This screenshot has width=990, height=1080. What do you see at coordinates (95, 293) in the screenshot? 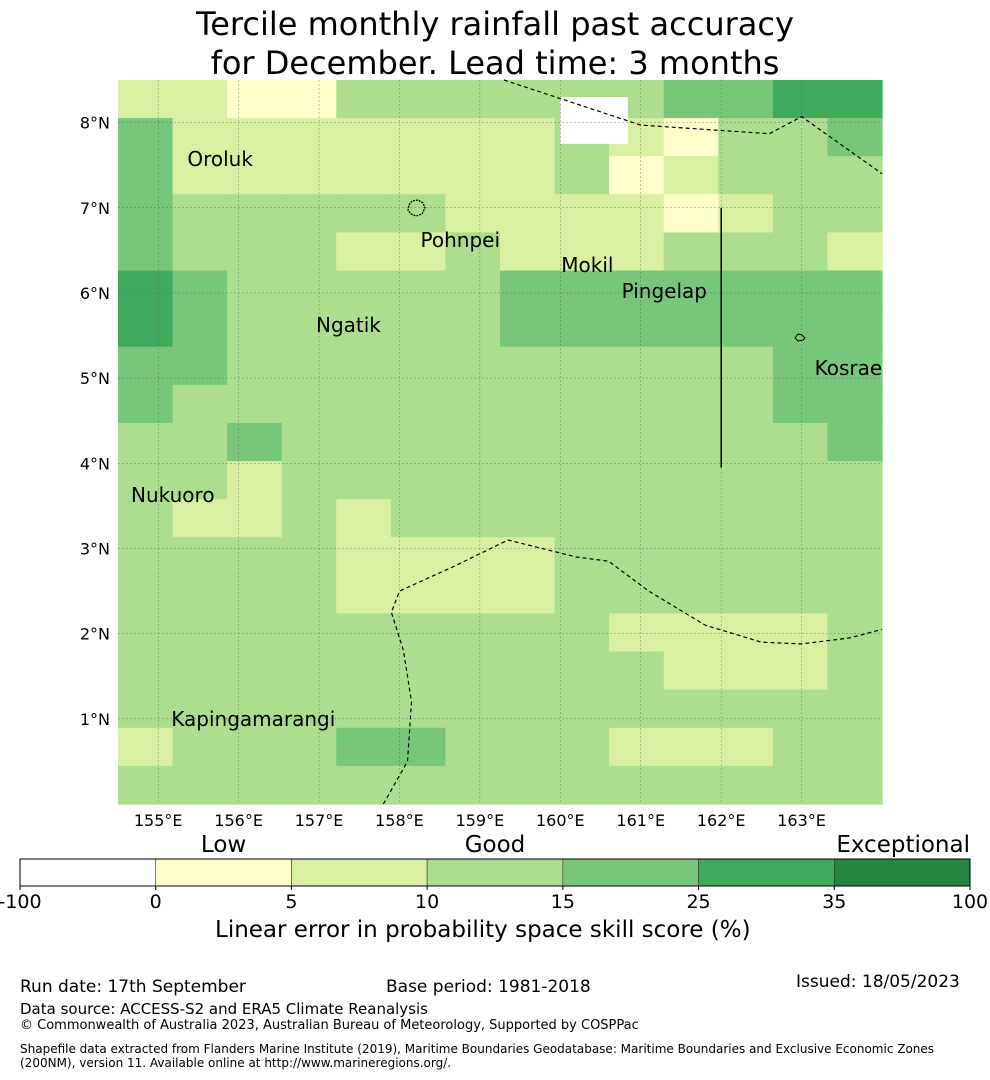
I see `lat-tick-label: 6°N` at bounding box center [95, 293].